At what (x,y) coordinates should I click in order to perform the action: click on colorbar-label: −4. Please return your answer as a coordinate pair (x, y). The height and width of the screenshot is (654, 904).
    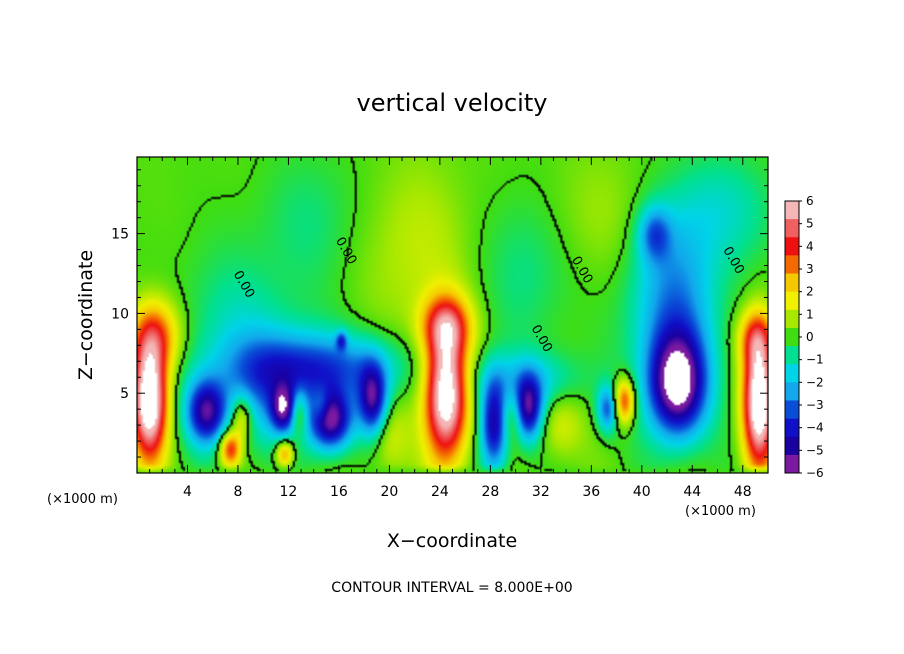
    Looking at the image, I should click on (815, 428).